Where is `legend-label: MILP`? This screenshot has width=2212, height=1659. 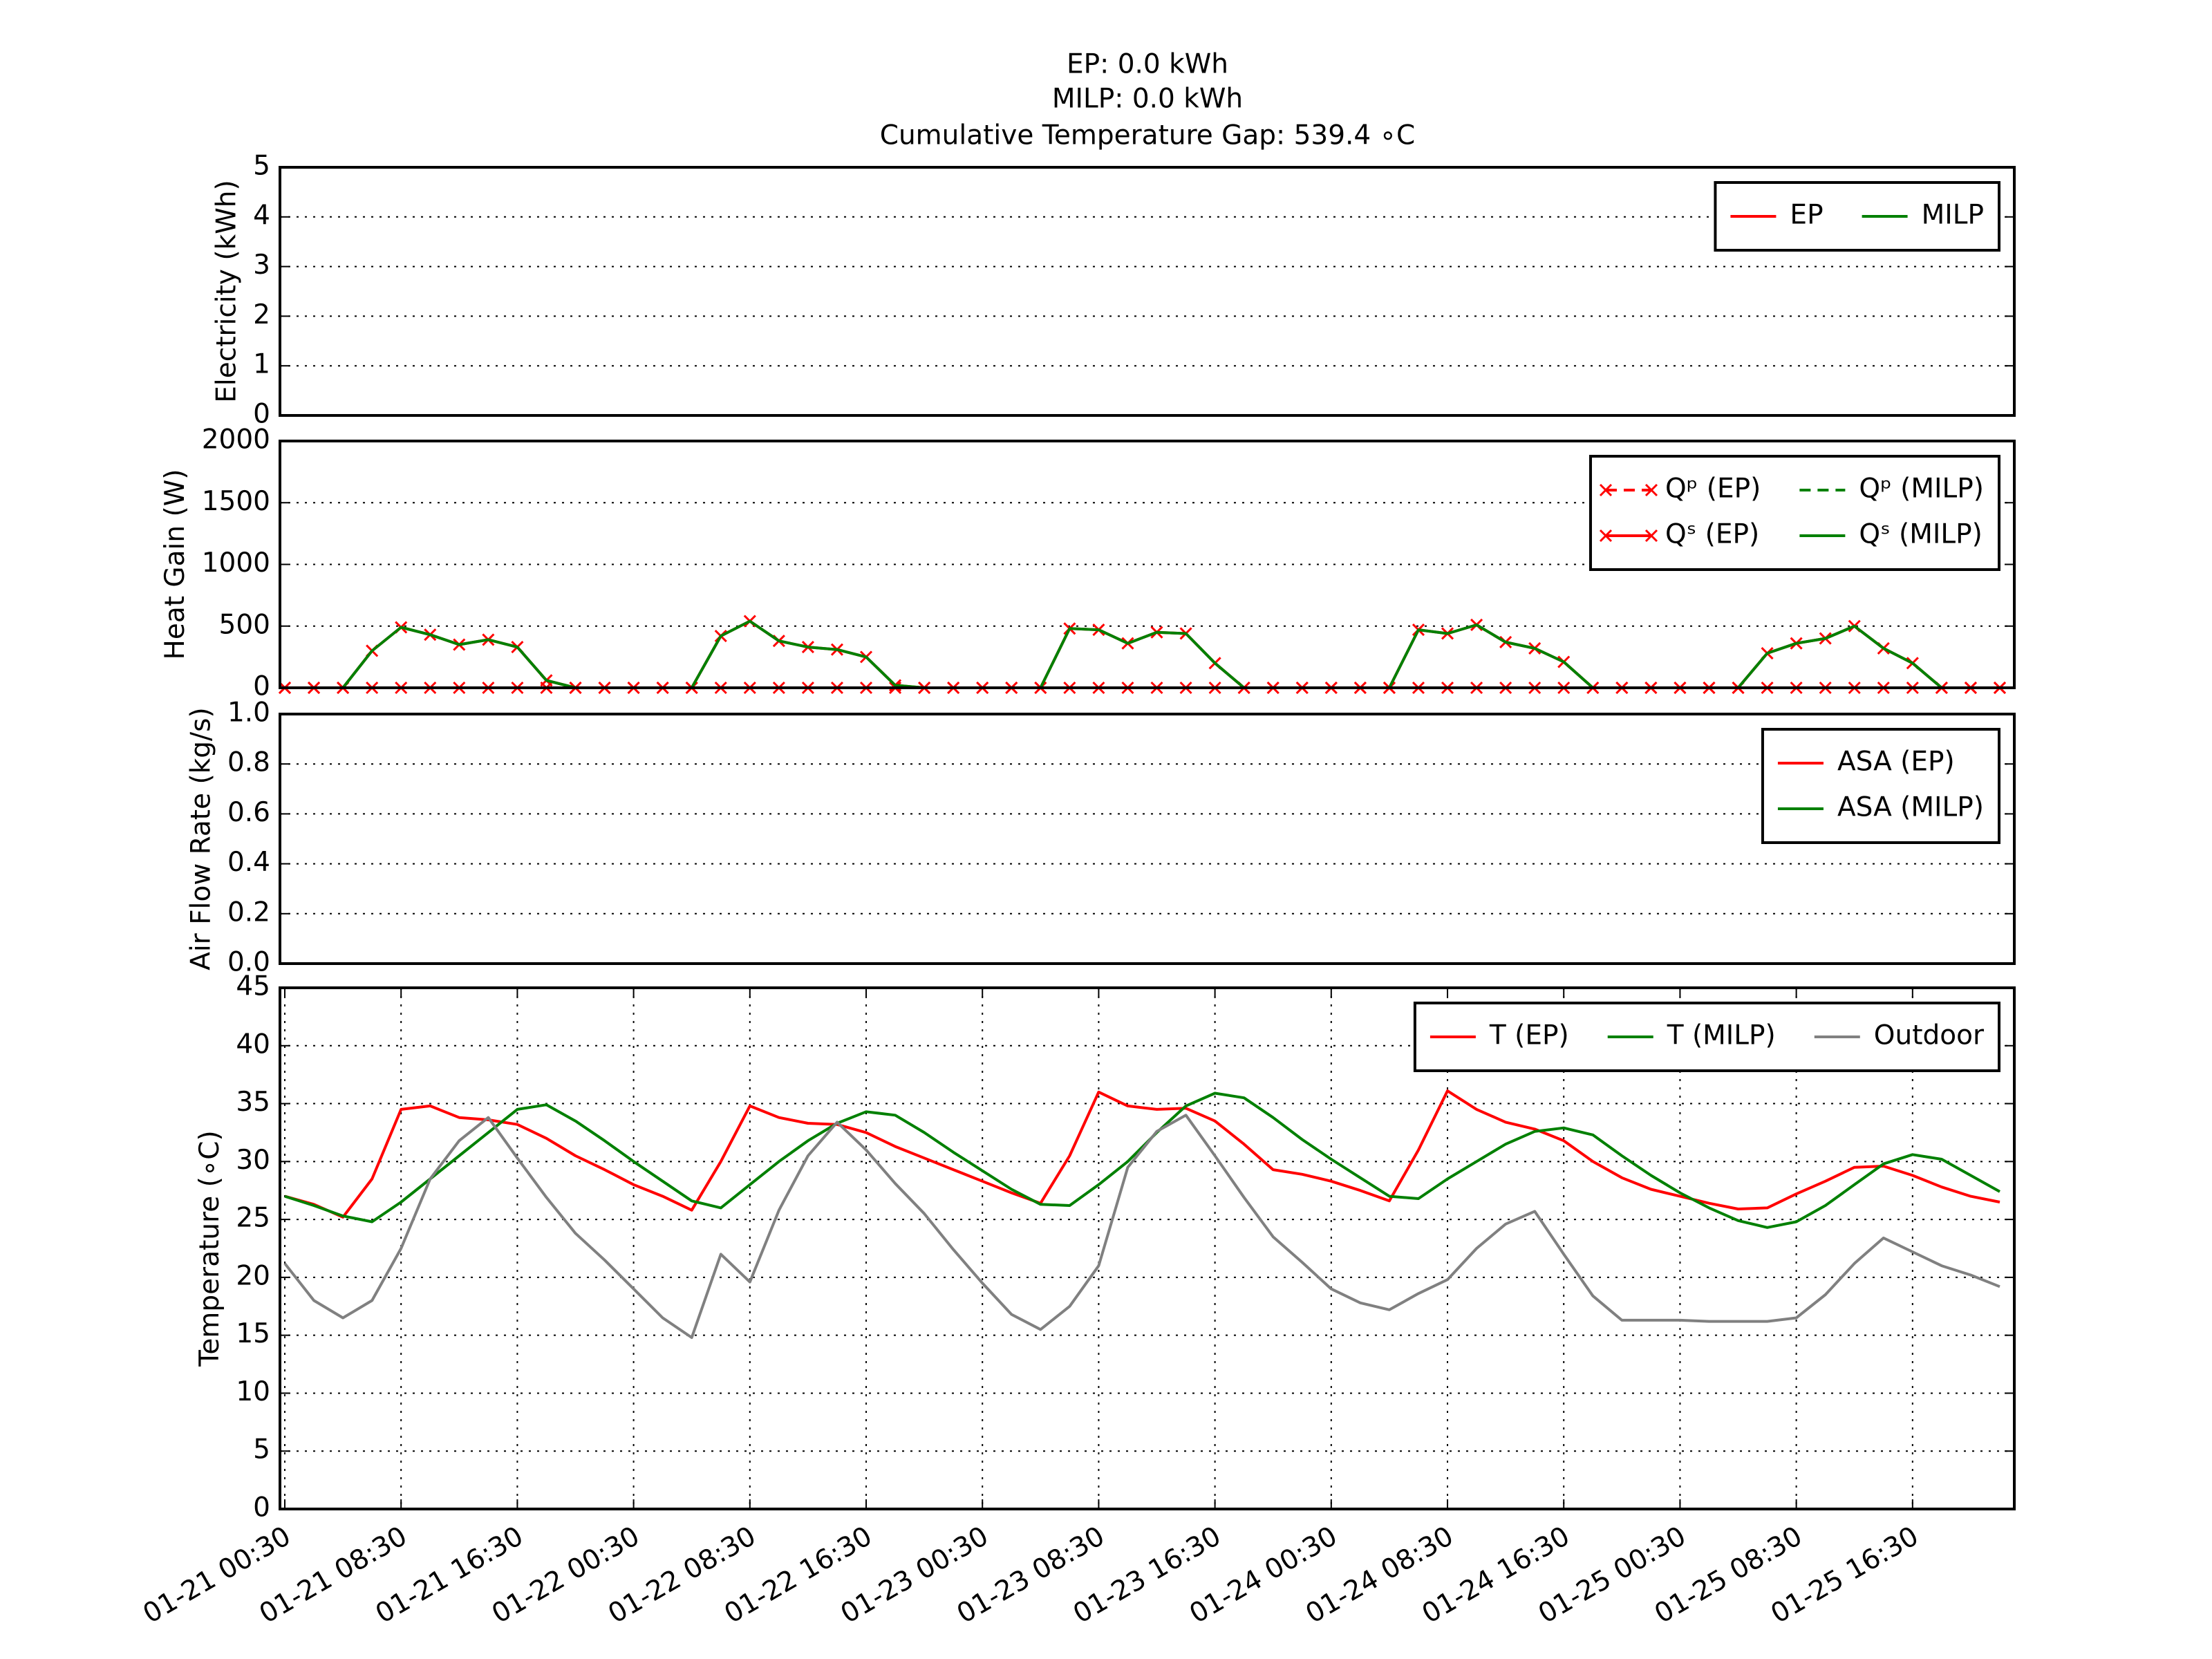
legend-label: MILP is located at coordinates (1953, 215).